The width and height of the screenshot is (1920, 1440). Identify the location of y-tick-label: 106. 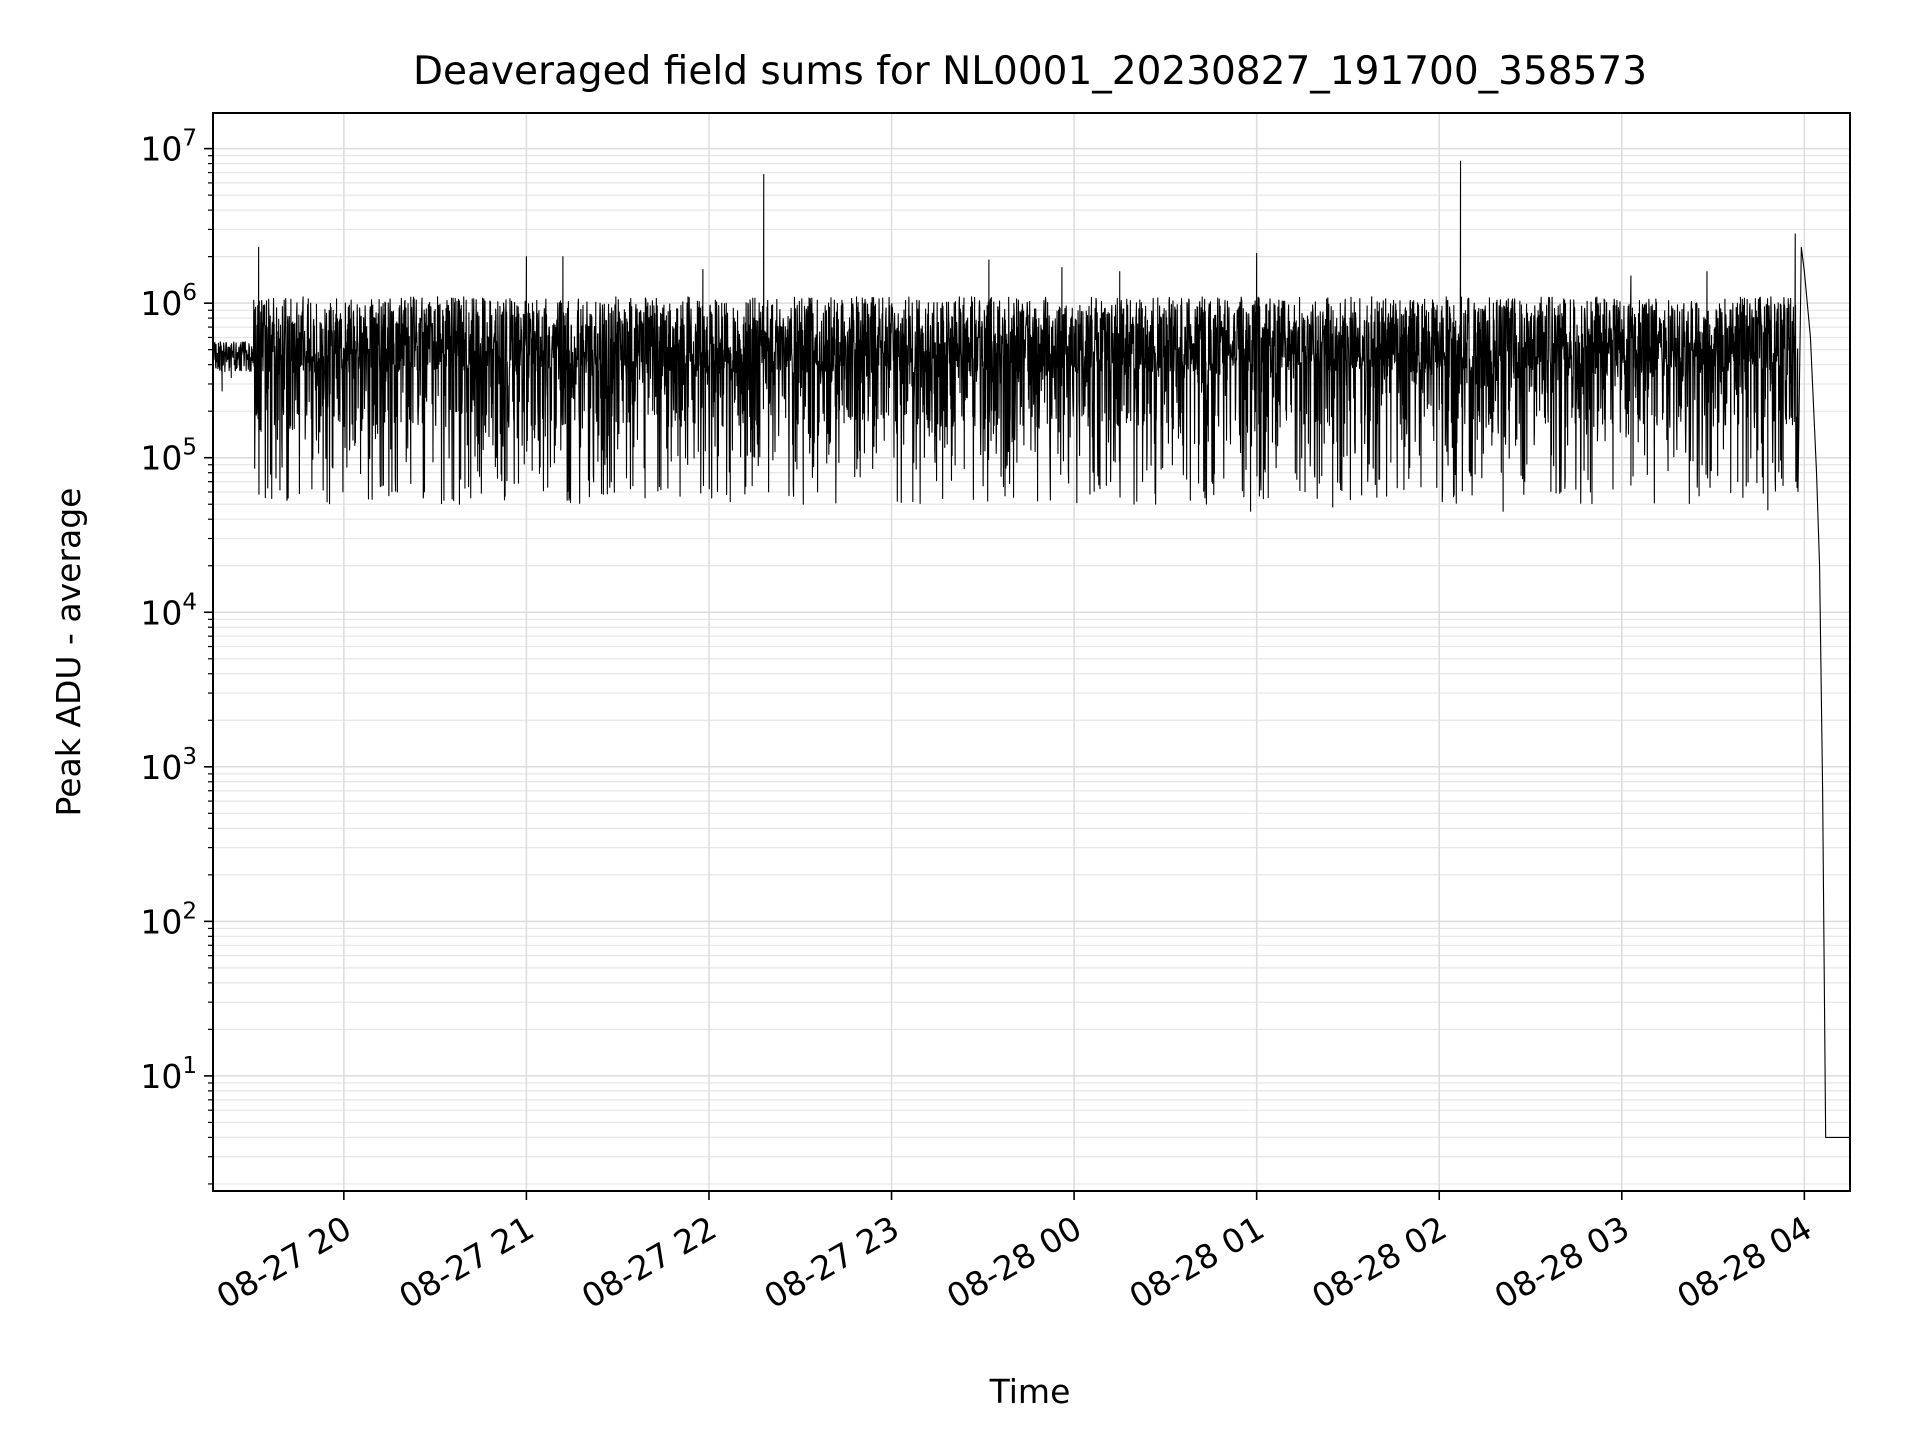
(168, 301).